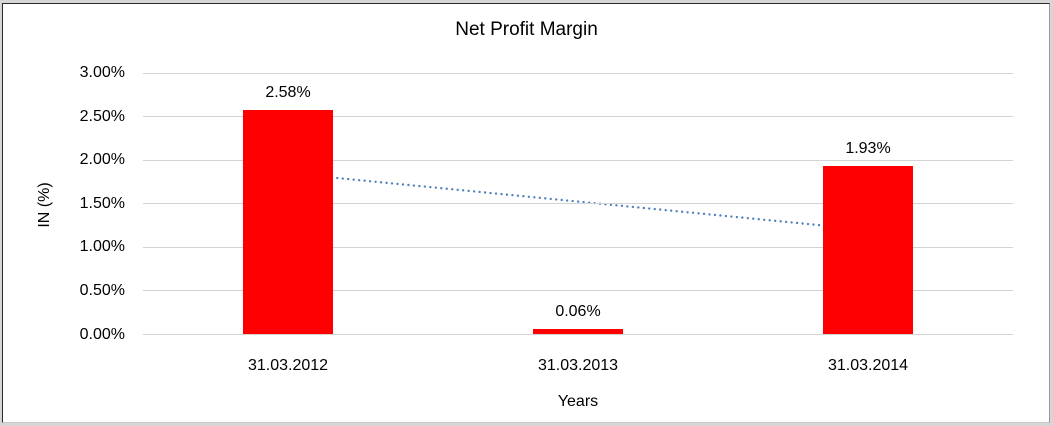 This screenshot has height=426, width=1053. I want to click on trendline-path, so click(578, 202).